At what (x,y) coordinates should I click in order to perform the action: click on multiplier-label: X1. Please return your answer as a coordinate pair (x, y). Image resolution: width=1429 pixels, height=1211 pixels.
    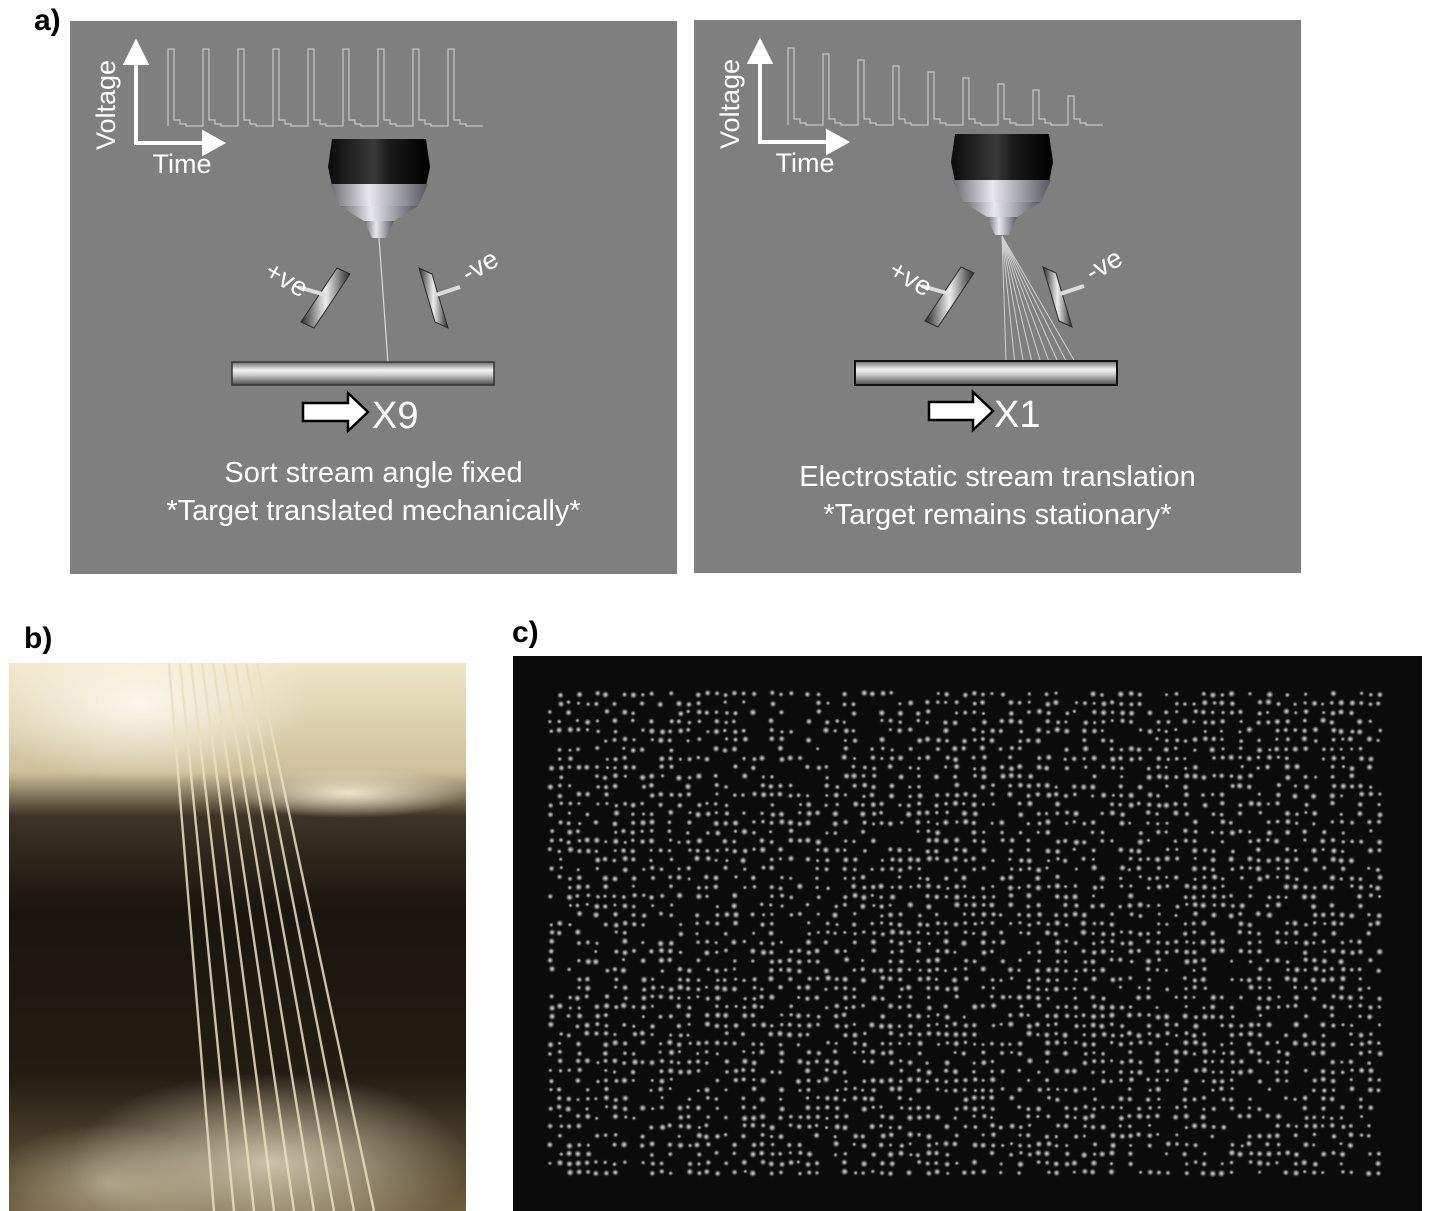
    Looking at the image, I should click on (1017, 415).